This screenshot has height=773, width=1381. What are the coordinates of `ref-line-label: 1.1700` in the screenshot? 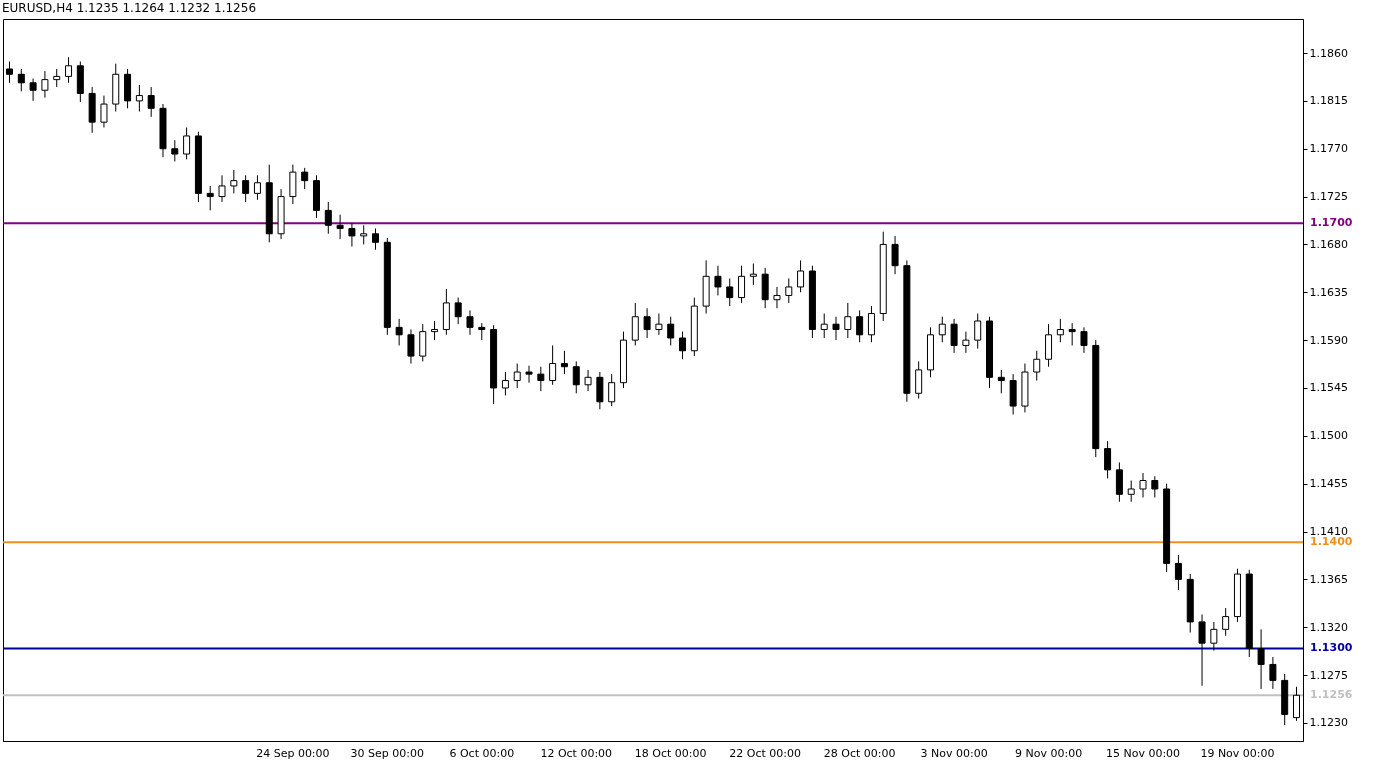 It's located at (1331, 223).